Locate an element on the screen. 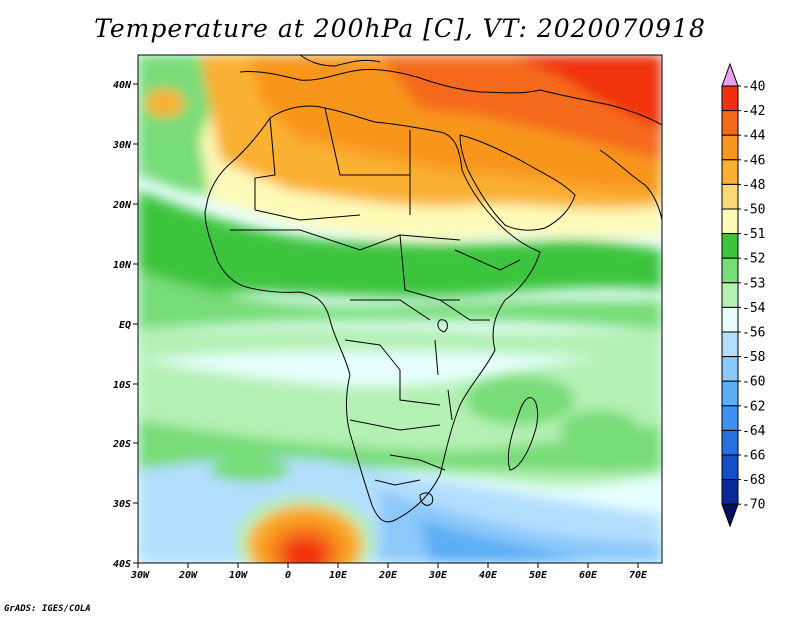 Image resolution: width=800 pixels, height=618 pixels. lat-label: 10N is located at coordinates (122, 265).